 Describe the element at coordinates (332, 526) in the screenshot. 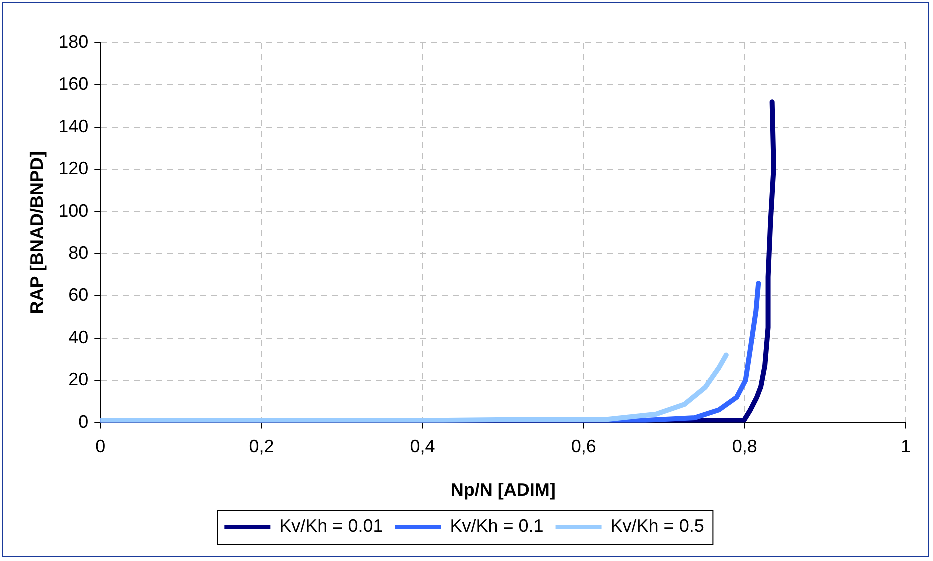

I see `legend-label: Kv/Kh = 0.01` at that location.